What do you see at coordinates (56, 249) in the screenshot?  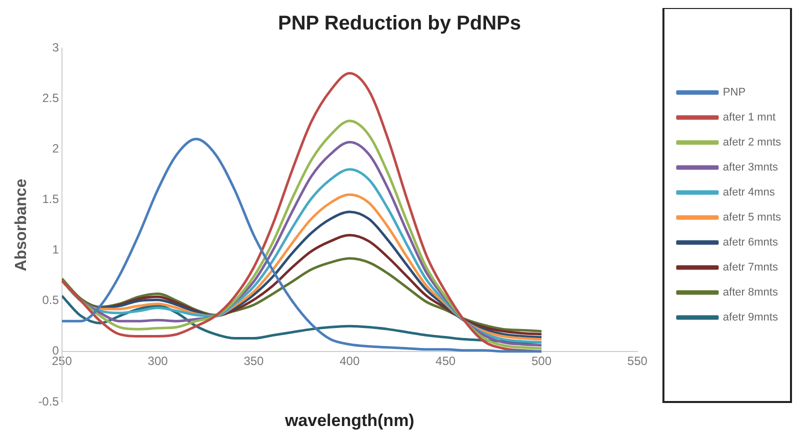 I see `y-tick-label: 1` at bounding box center [56, 249].